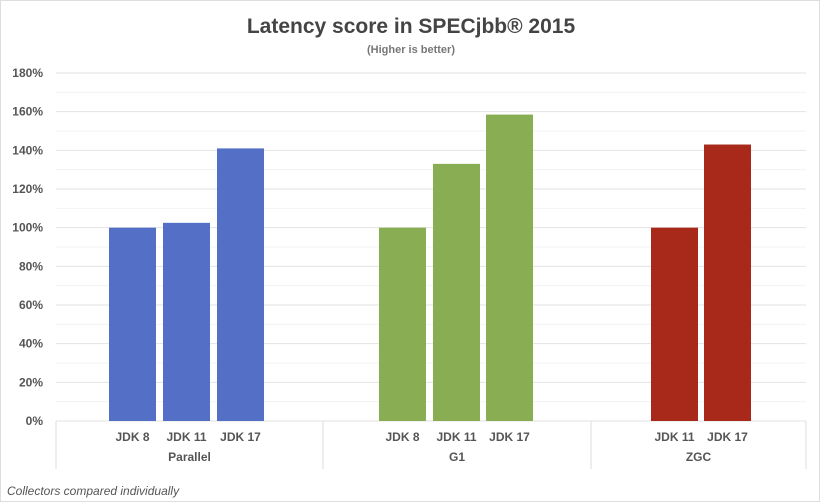  I want to click on bar-g1-jdk11, so click(456, 292).